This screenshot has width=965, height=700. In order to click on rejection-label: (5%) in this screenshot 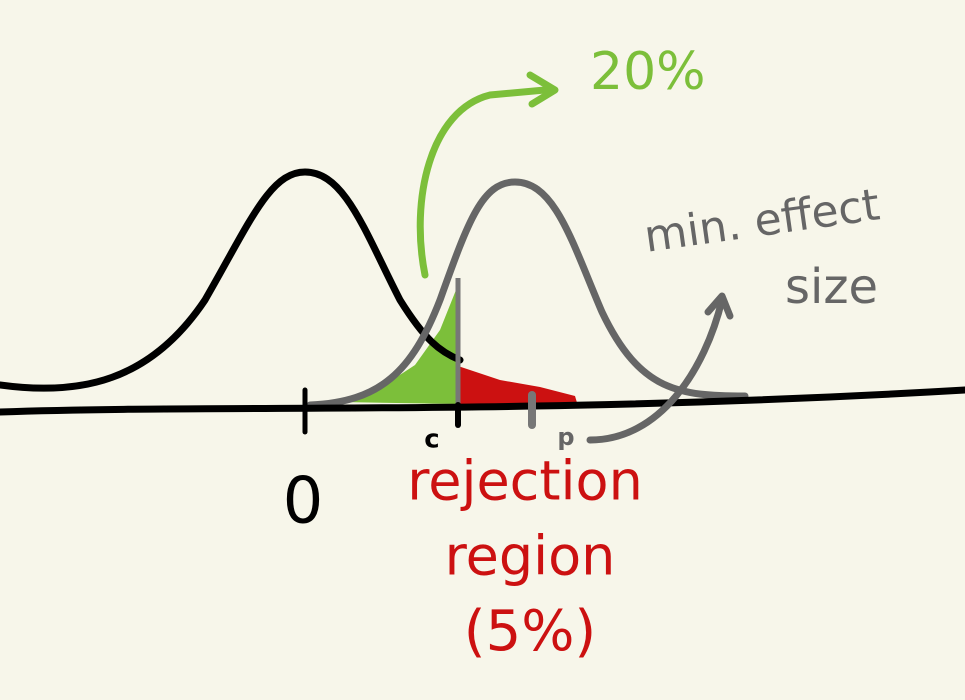, I will do `click(530, 631)`.